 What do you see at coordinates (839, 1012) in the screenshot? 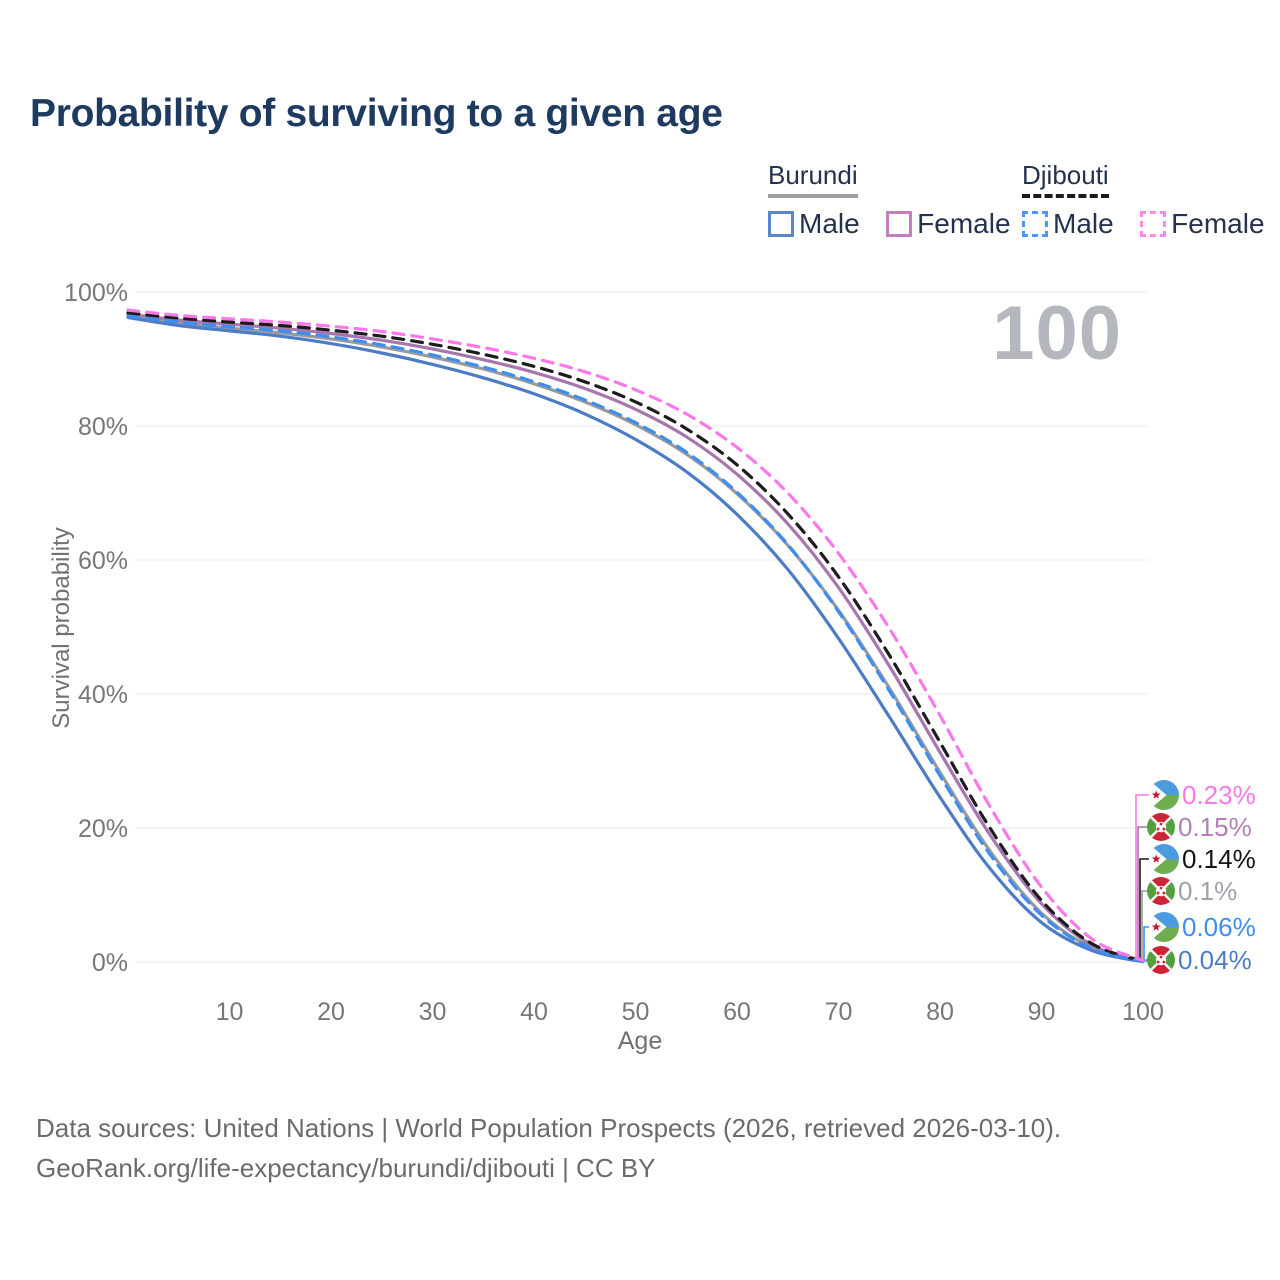
I see `x-tick-label: 70` at bounding box center [839, 1012].